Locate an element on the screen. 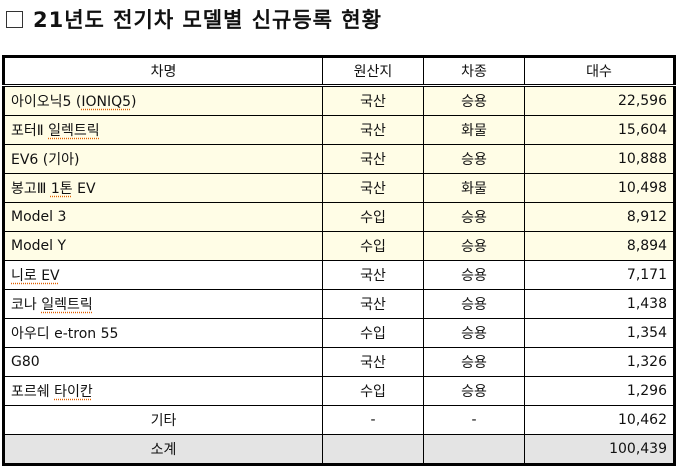 This screenshot has height=466, width=679. table-row: Model Y 수입 승용 8,894 is located at coordinates (339, 246).